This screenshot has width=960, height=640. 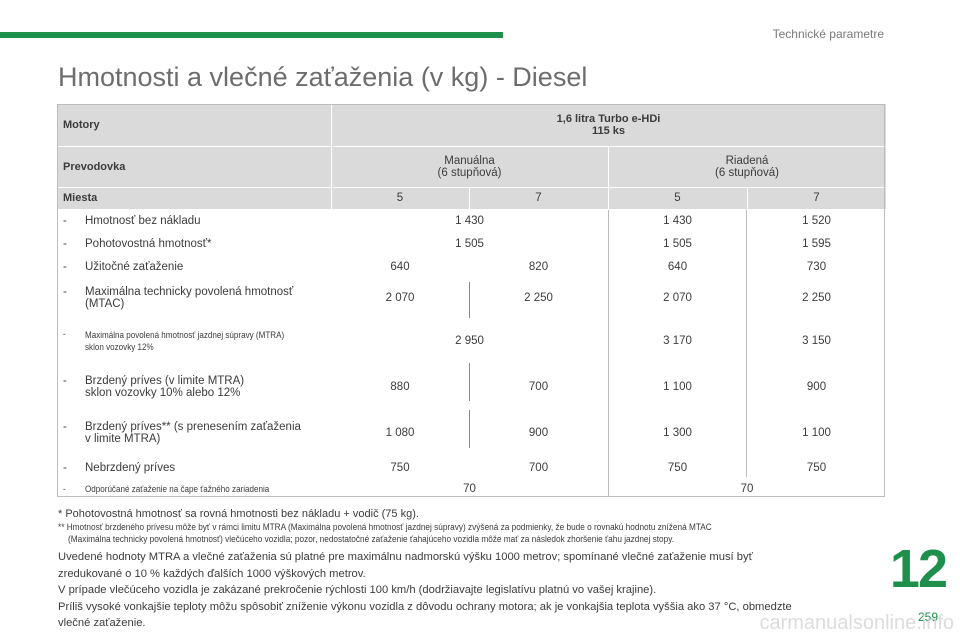 What do you see at coordinates (471, 467) in the screenshot?
I see `table-row: - Nebrzdený príves 750 700 750 750` at bounding box center [471, 467].